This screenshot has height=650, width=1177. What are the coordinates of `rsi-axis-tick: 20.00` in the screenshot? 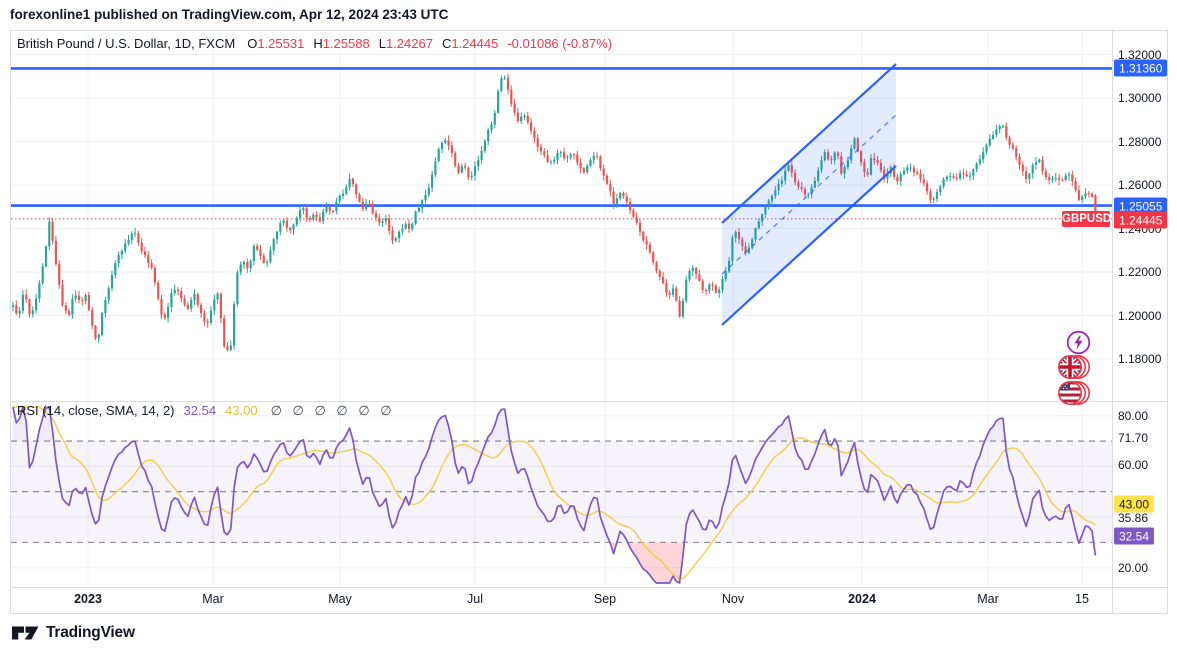 It's located at (1133, 568).